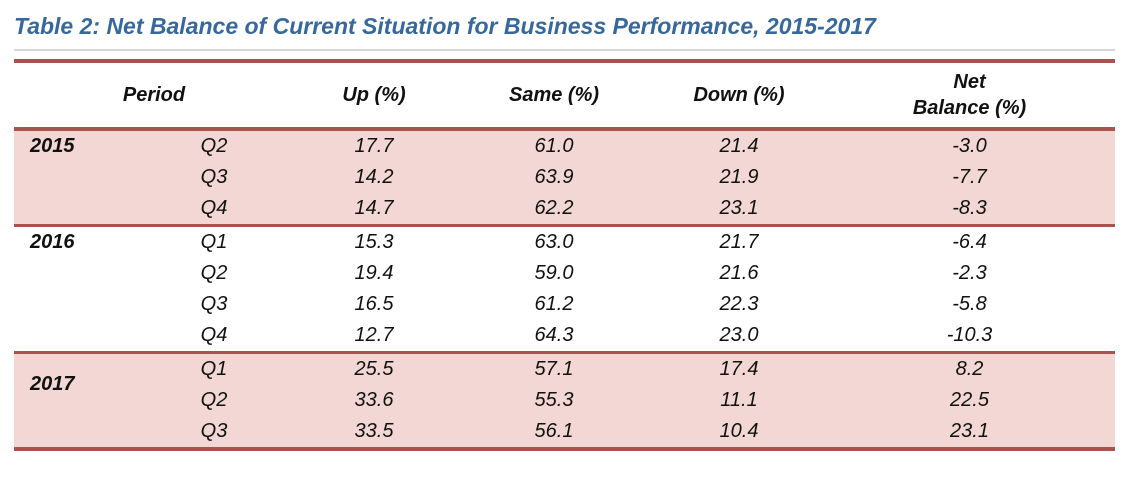  What do you see at coordinates (739, 400) in the screenshot?
I see `down-cell: 11.1` at bounding box center [739, 400].